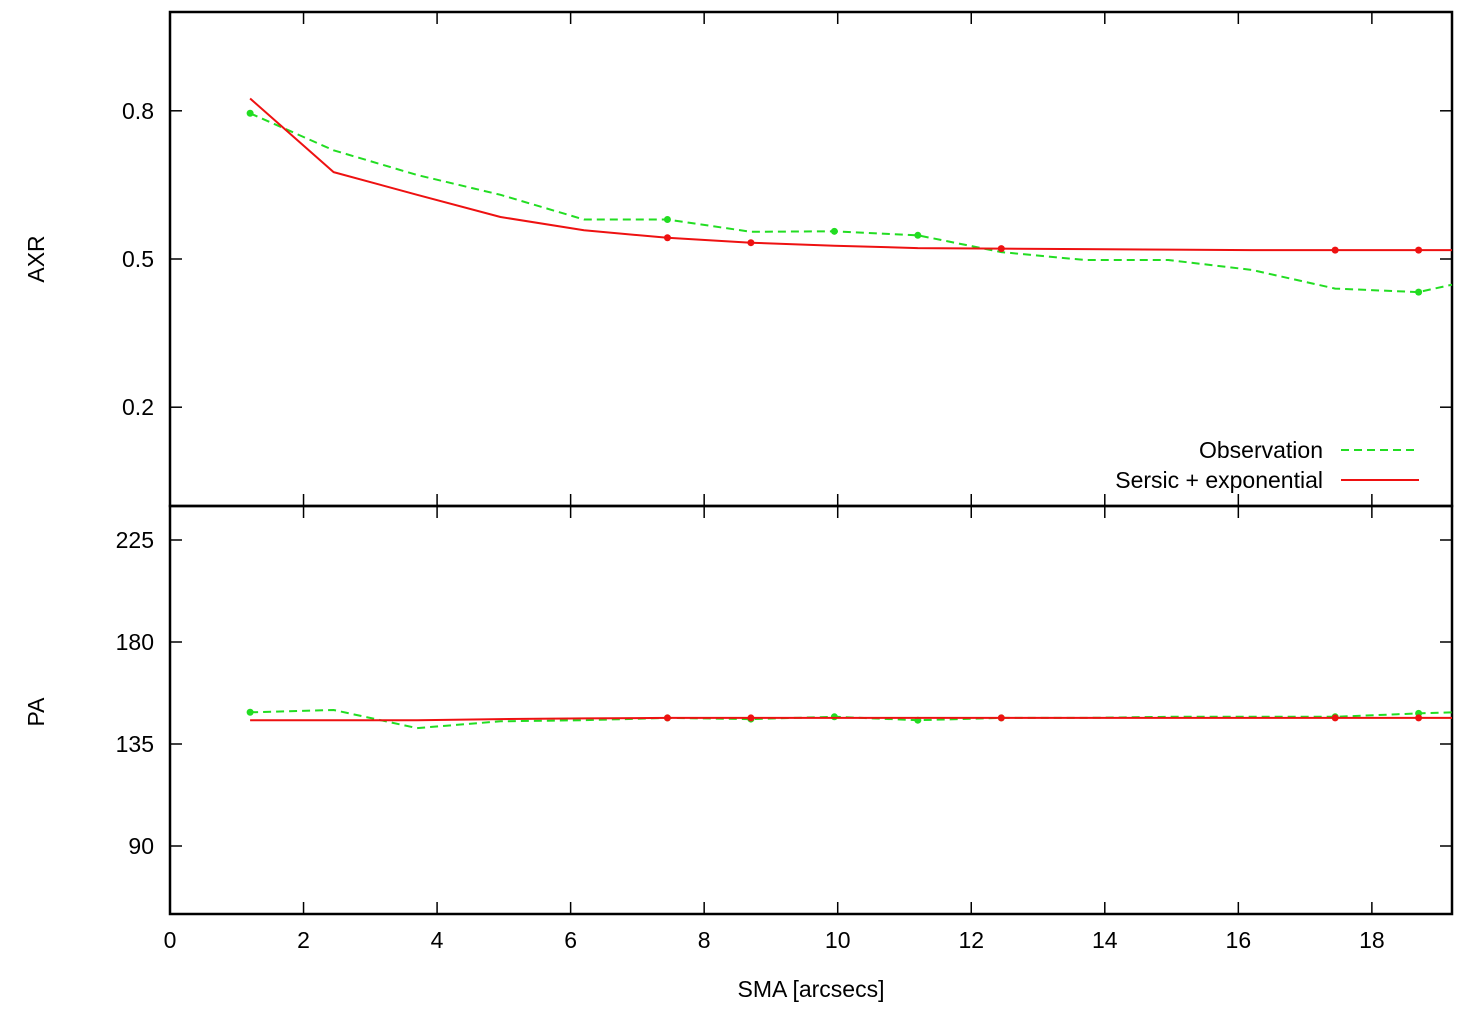 This screenshot has height=1015, width=1475. What do you see at coordinates (303, 940) in the screenshot?
I see `bottom-xtick-label: 2` at bounding box center [303, 940].